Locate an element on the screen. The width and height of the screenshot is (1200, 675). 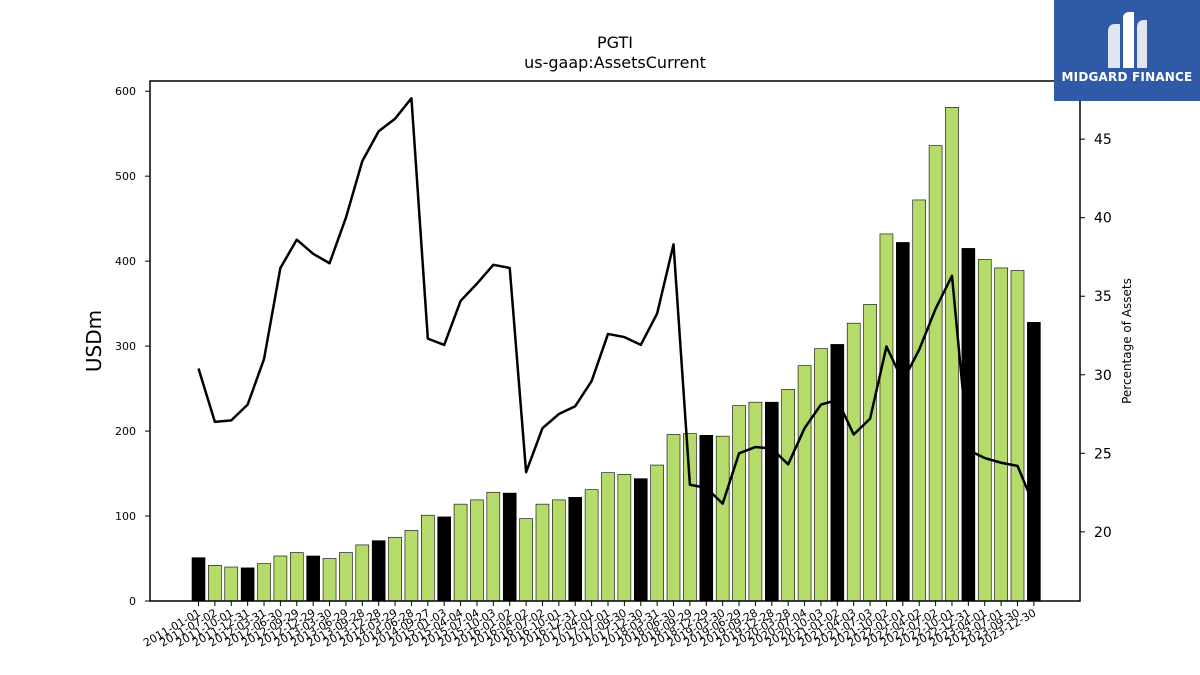
y-tick-label: 200 is located at coordinates (125, 431).